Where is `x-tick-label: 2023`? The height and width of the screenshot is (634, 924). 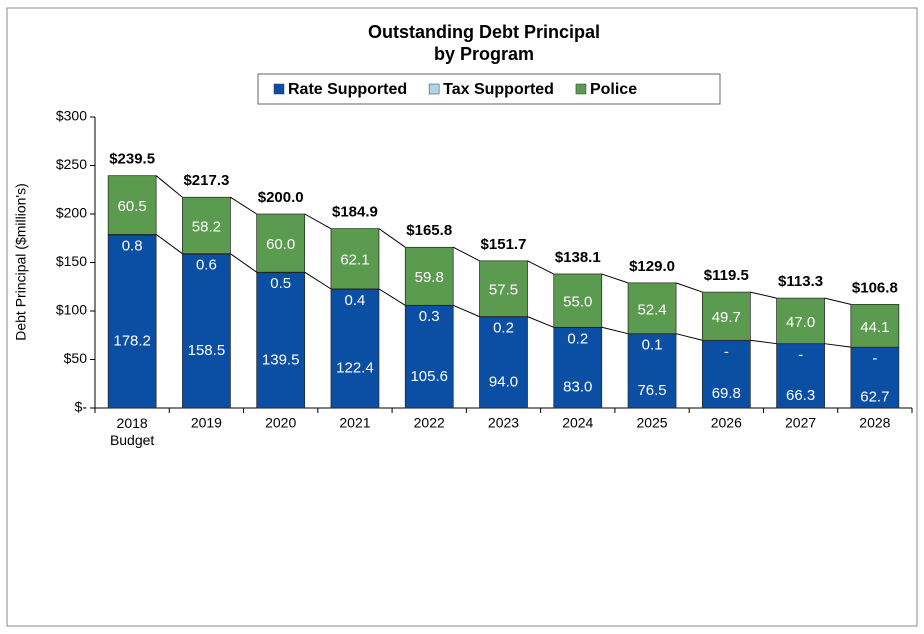 x-tick-label: 2023 is located at coordinates (503, 423).